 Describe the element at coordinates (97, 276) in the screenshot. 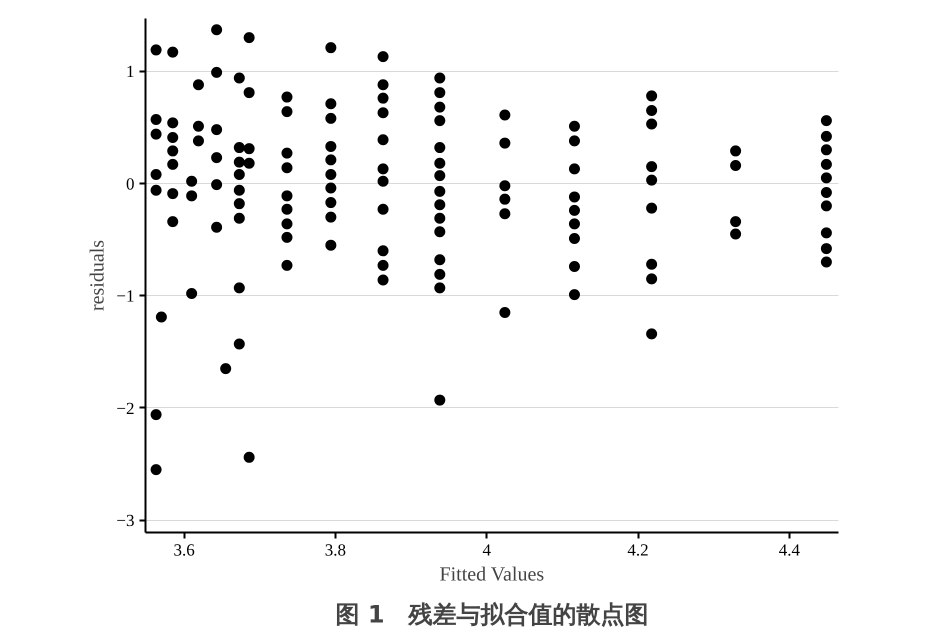

I see `y-axis-title: residuals` at that location.